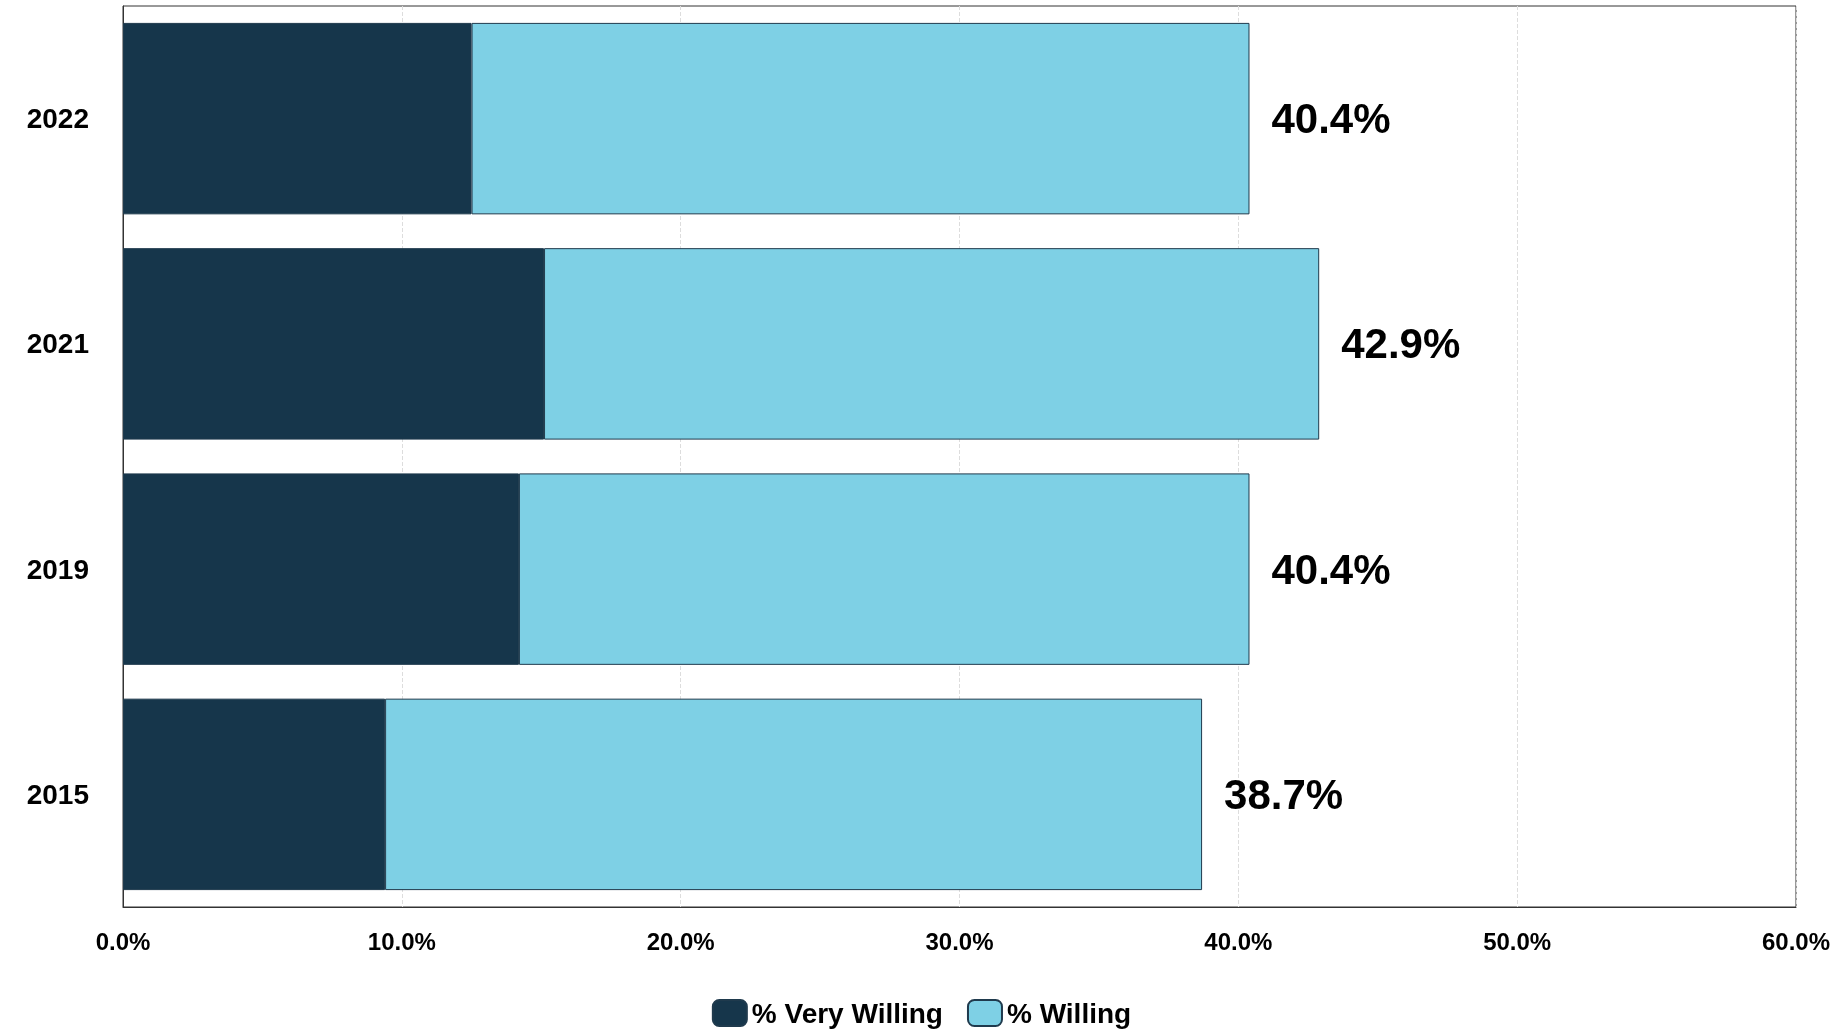 This screenshot has width=1843, height=1034. What do you see at coordinates (680, 941) in the screenshot?
I see `x-tick-label: 20.0%` at bounding box center [680, 941].